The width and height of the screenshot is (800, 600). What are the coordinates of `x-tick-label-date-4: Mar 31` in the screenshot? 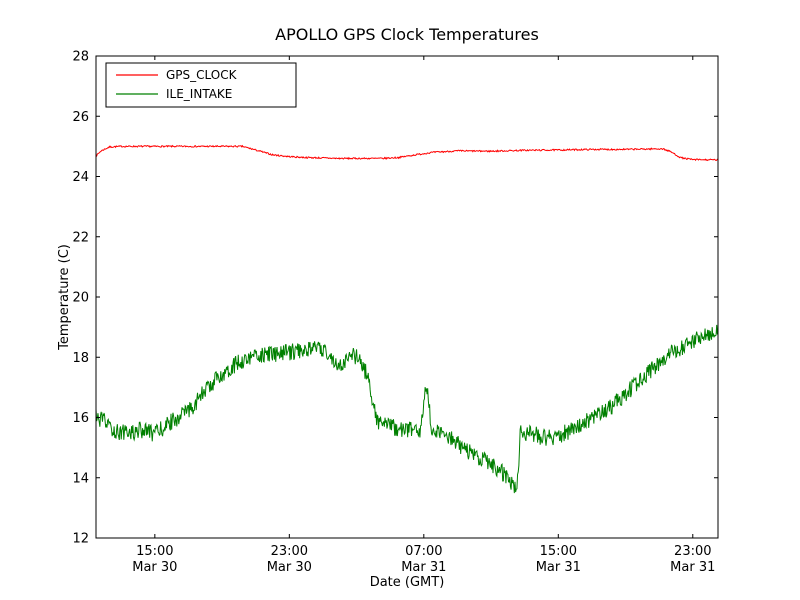 It's located at (692, 567).